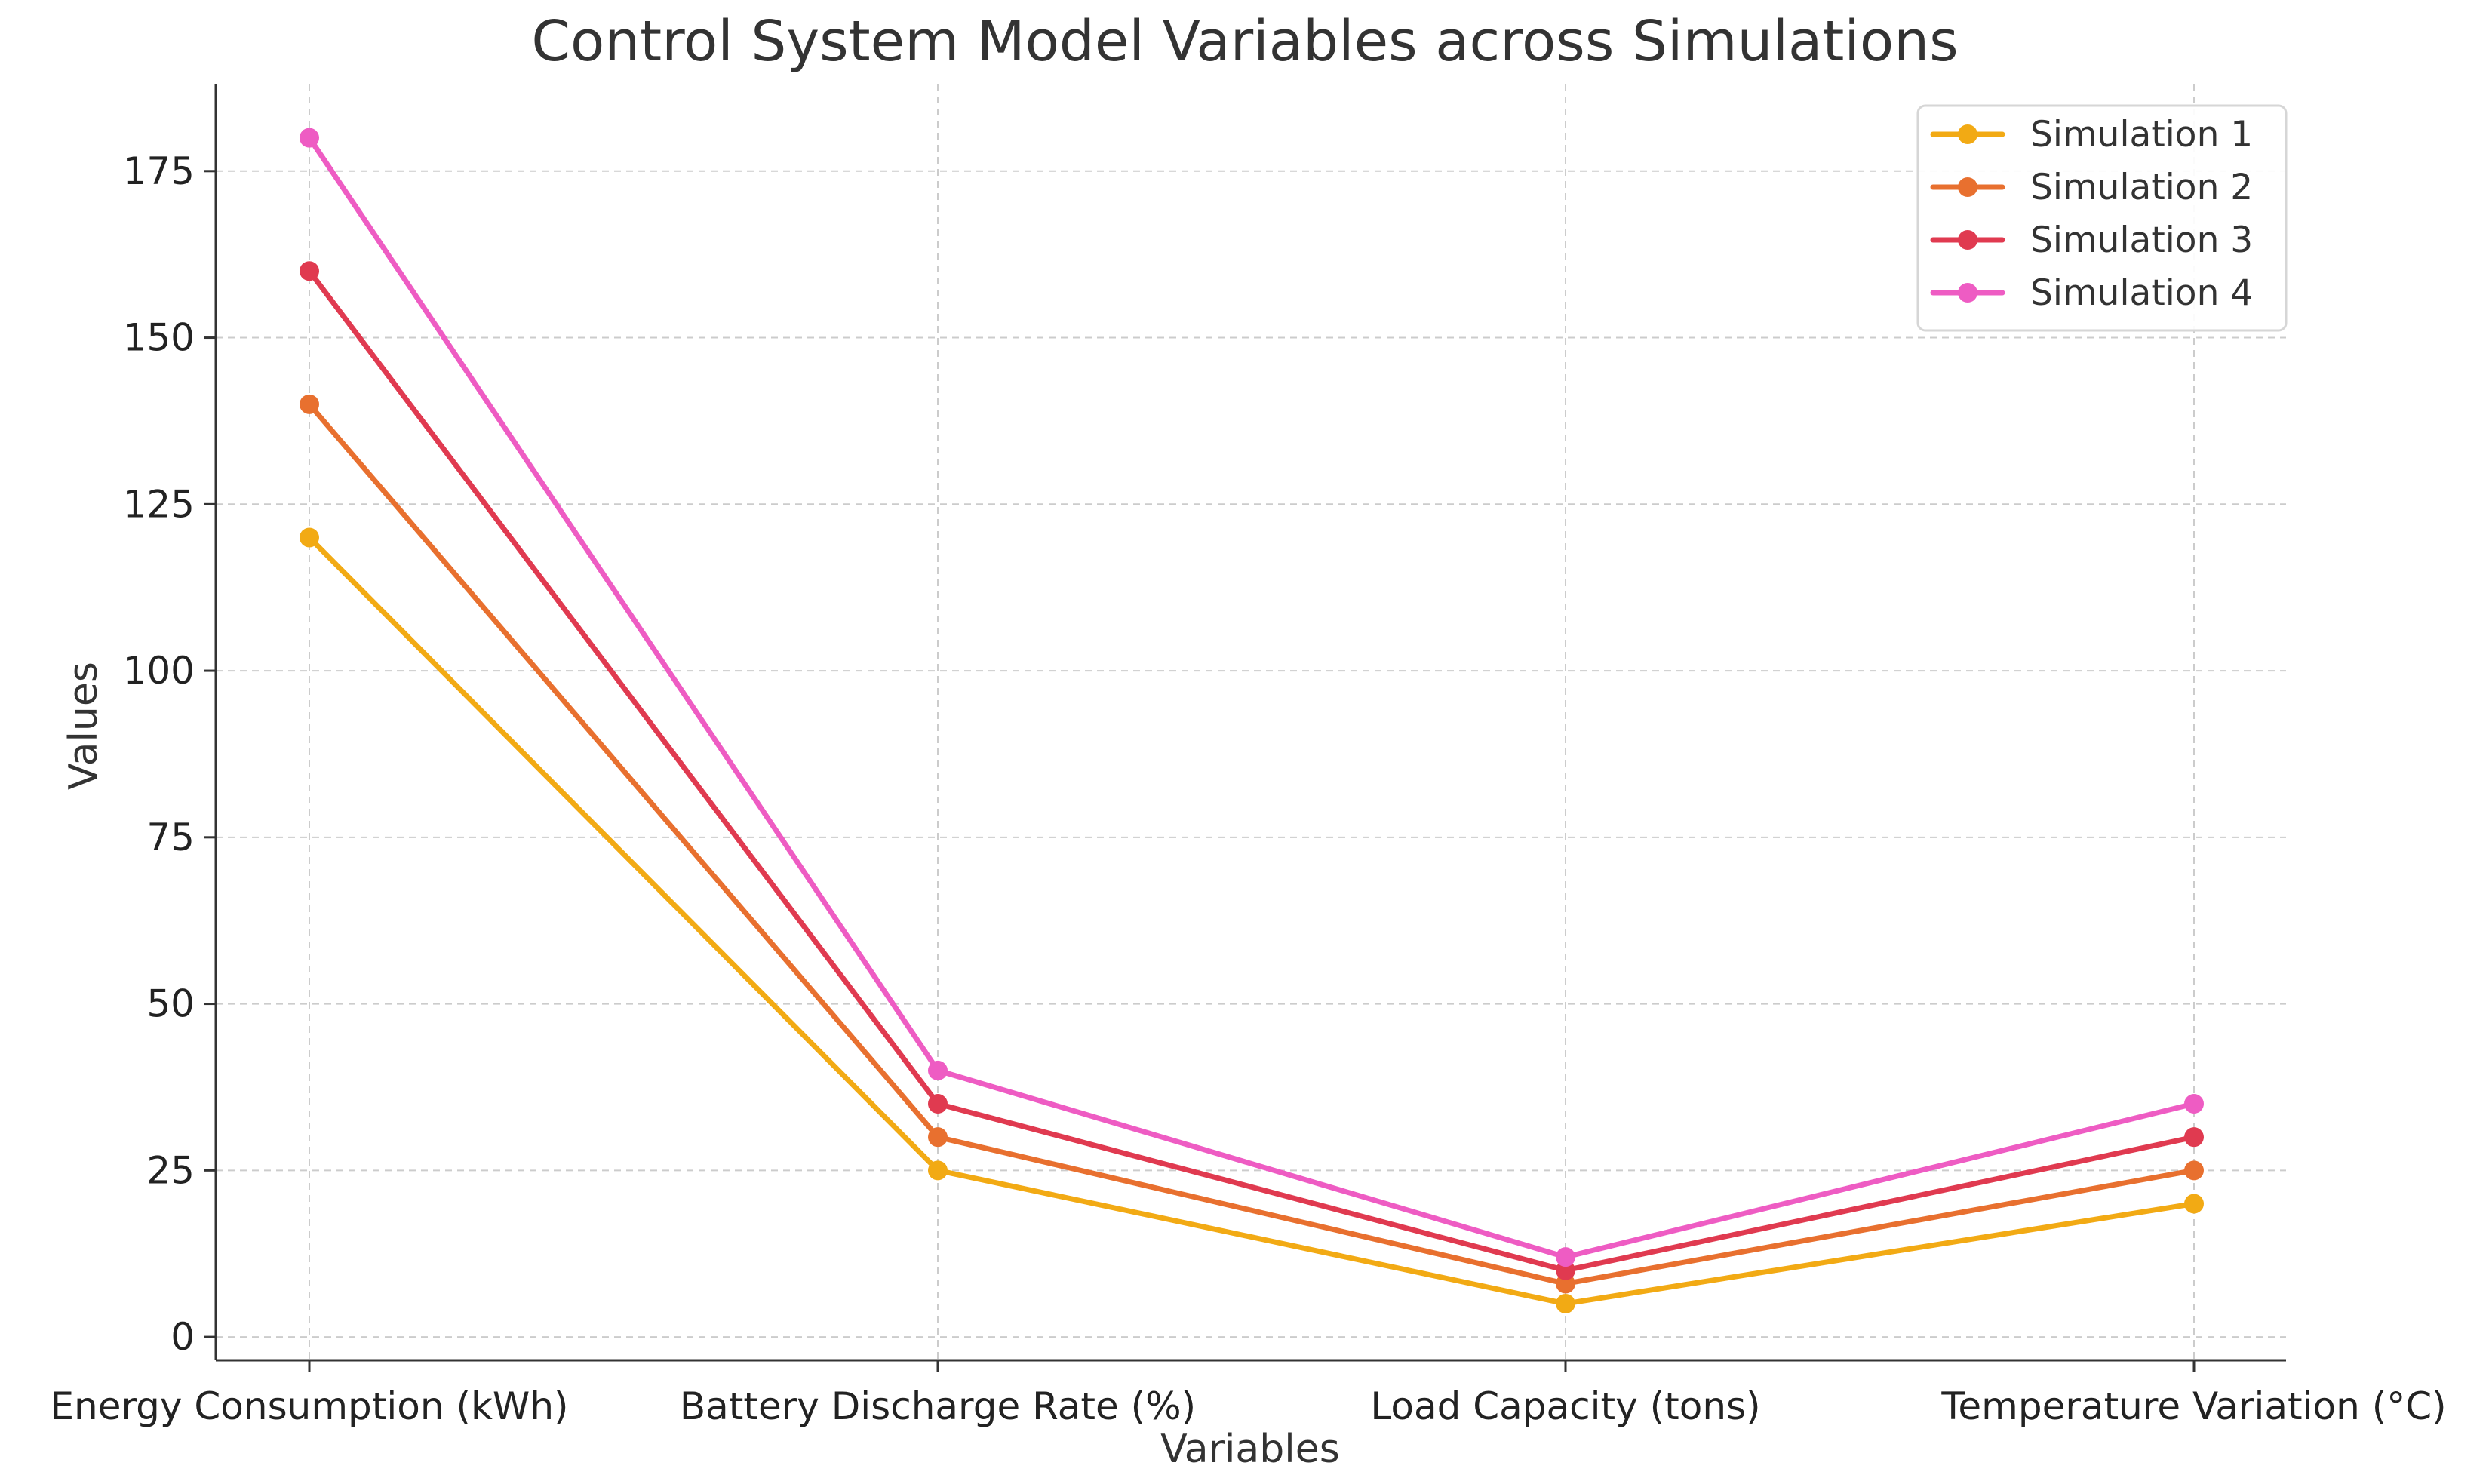 The image size is (2489, 1484). I want to click on legend-item: Simulation 3, so click(2091, 240).